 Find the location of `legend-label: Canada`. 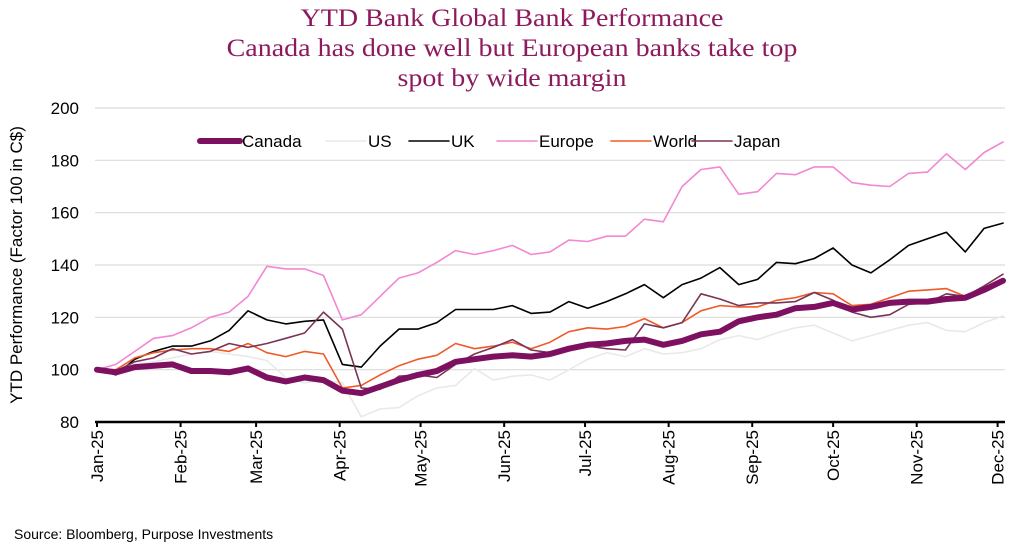

legend-label: Canada is located at coordinates (272, 141).